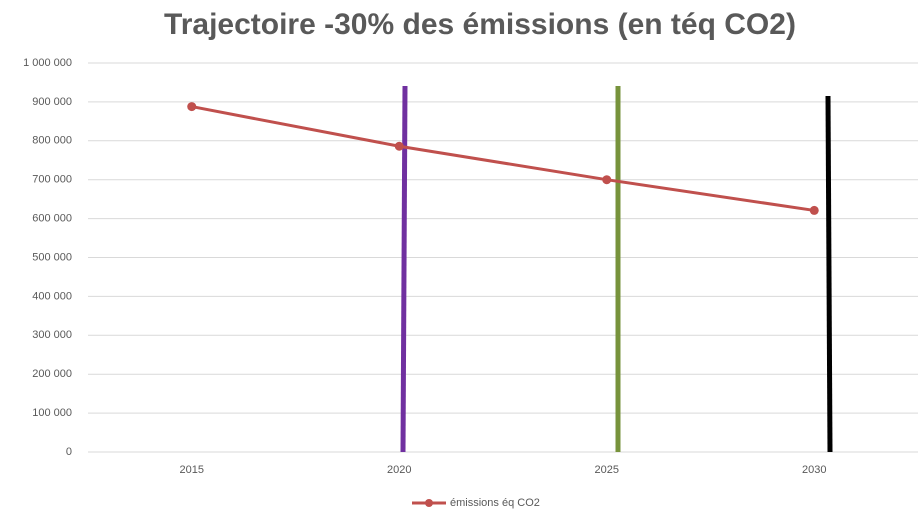 The width and height of the screenshot is (920, 510). I want to click on y-tick-label: 300 000, so click(52, 335).